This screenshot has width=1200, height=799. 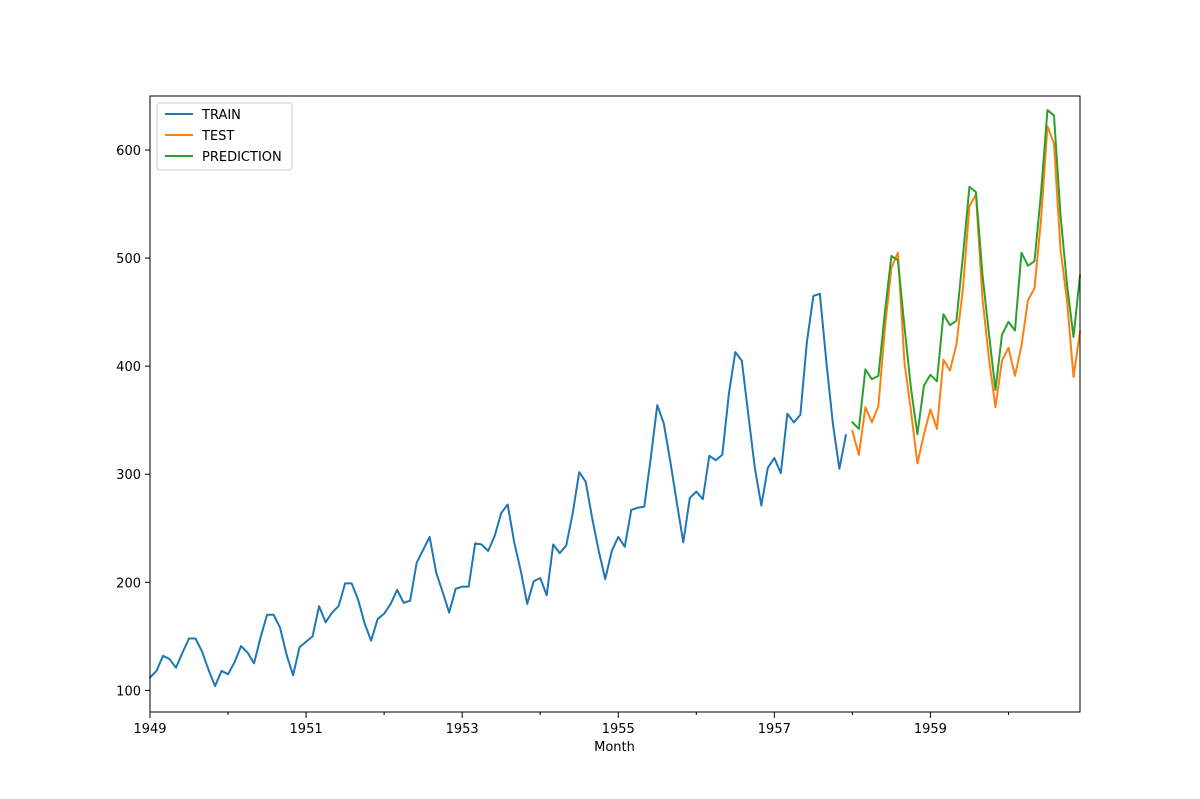 What do you see at coordinates (128, 691) in the screenshot?
I see `y-tick-label: 100` at bounding box center [128, 691].